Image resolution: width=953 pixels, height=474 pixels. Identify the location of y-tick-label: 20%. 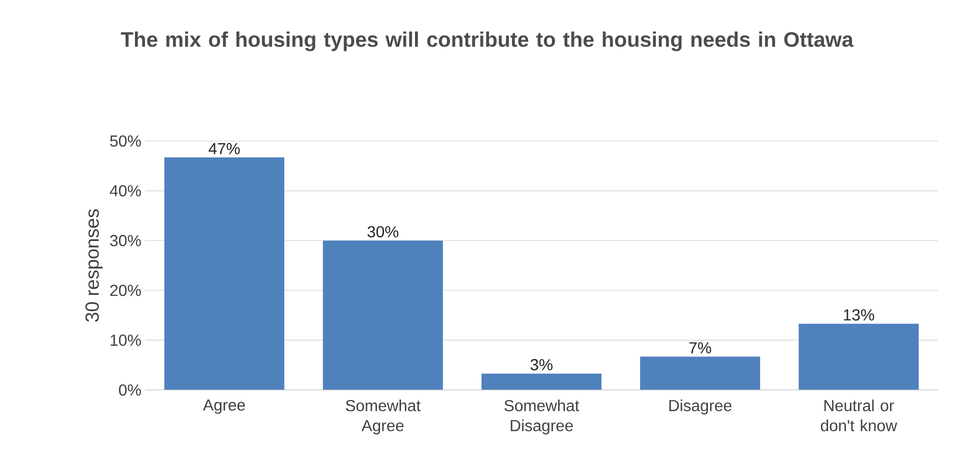
(125, 290).